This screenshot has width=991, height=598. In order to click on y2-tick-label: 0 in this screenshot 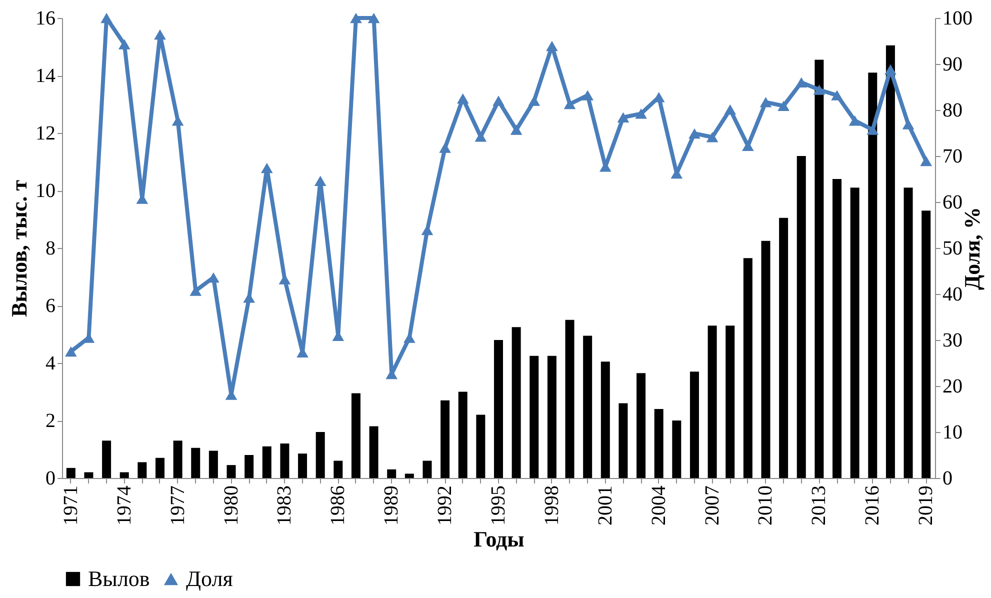, I will do `click(947, 479)`.